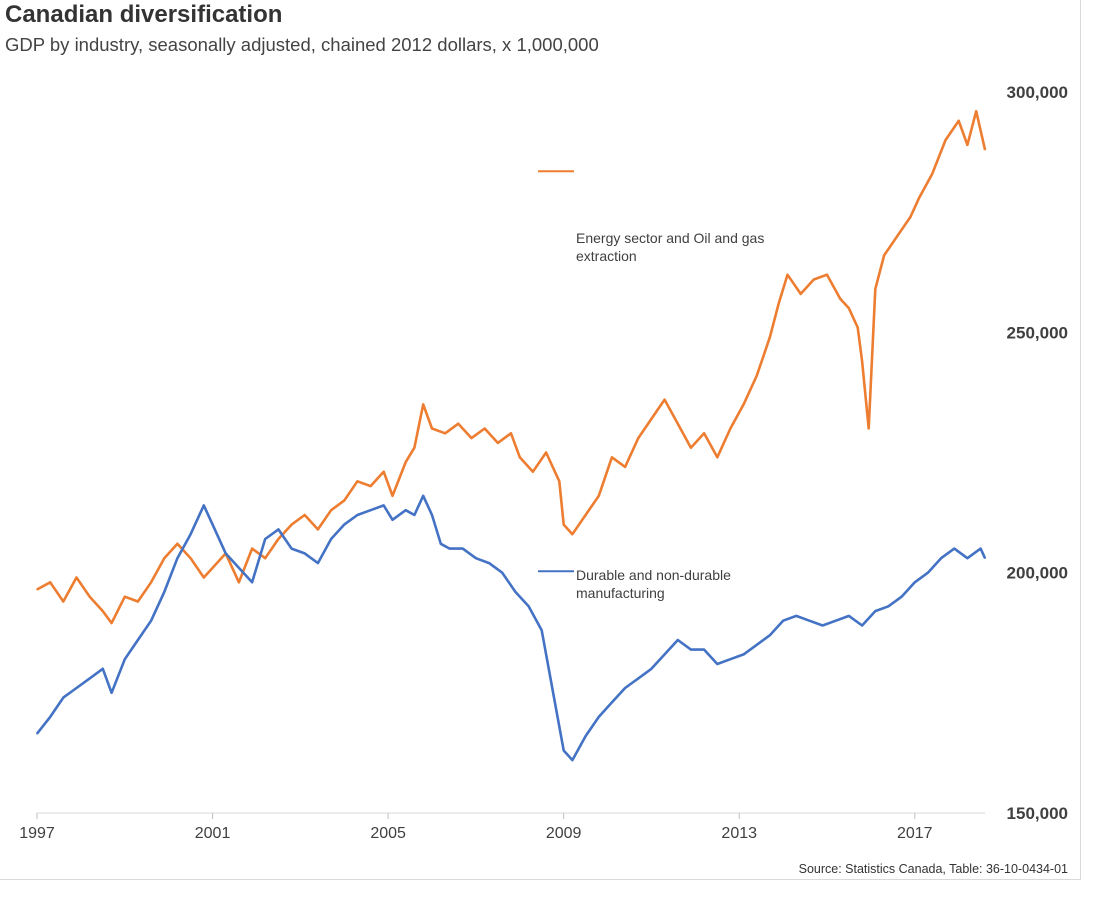  Describe the element at coordinates (1037, 332) in the screenshot. I see `y-tick-label: 250,000` at that location.